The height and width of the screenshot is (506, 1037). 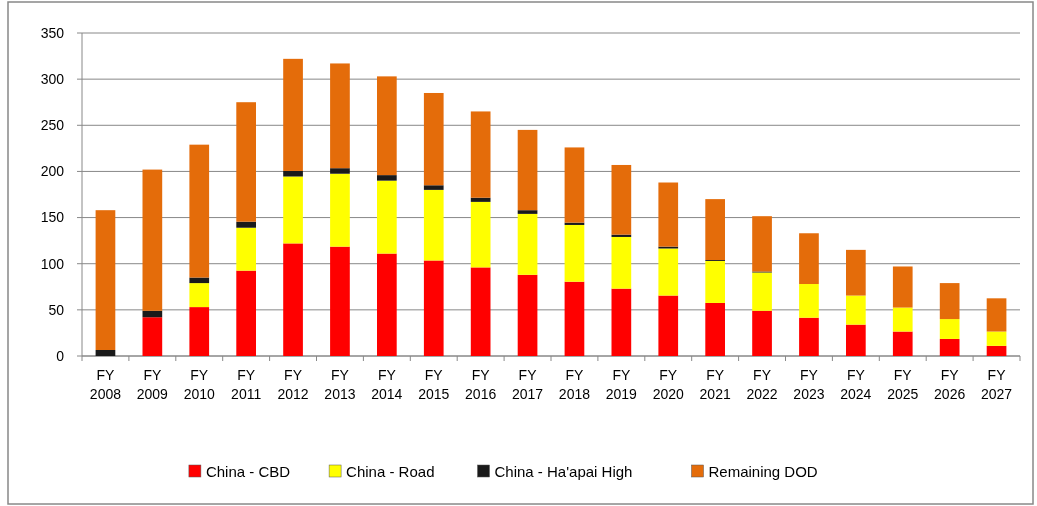 I want to click on y-tick-label: 50, so click(x=56, y=309).